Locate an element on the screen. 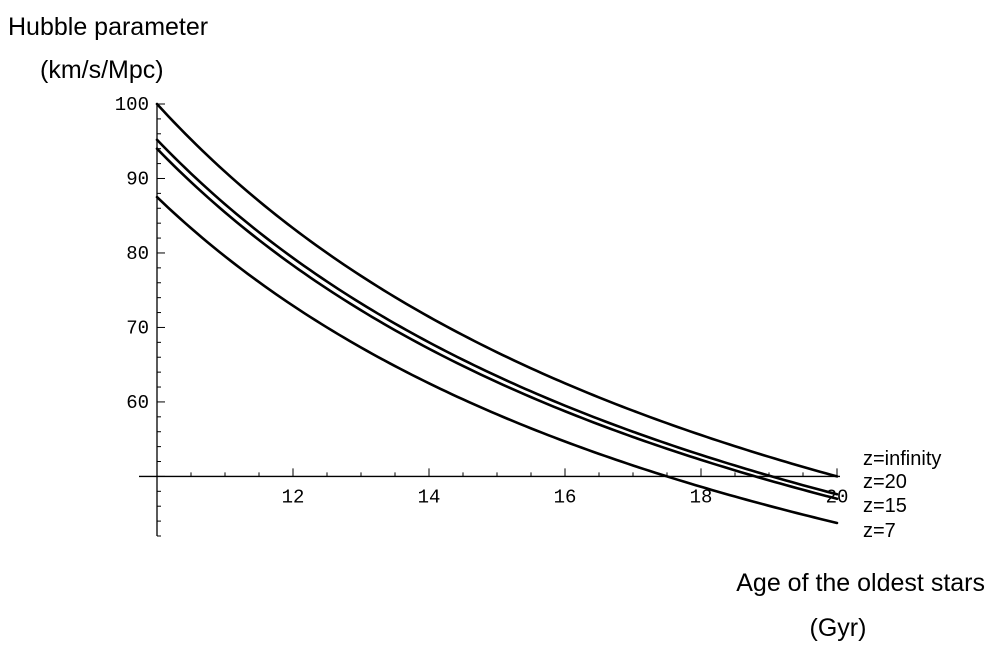  y-axis-title-line2: (km/s/Mpc) is located at coordinates (102, 70).